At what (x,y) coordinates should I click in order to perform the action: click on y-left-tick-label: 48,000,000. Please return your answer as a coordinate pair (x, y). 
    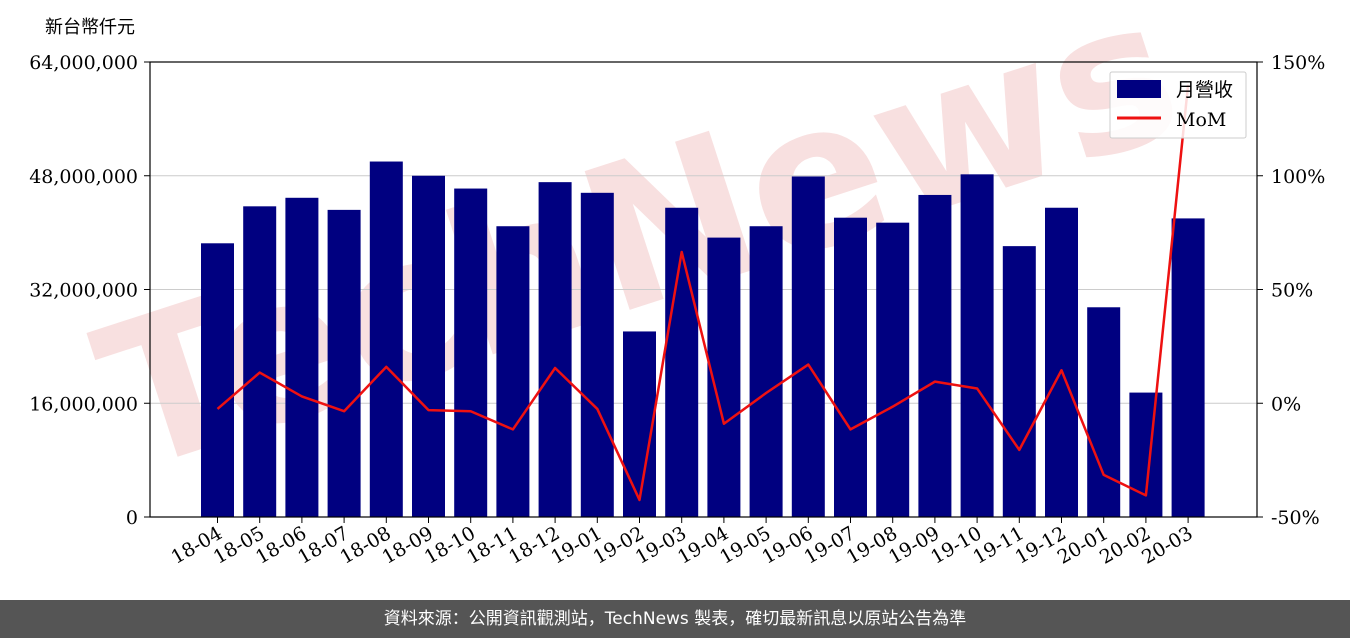
    Looking at the image, I should click on (83, 177).